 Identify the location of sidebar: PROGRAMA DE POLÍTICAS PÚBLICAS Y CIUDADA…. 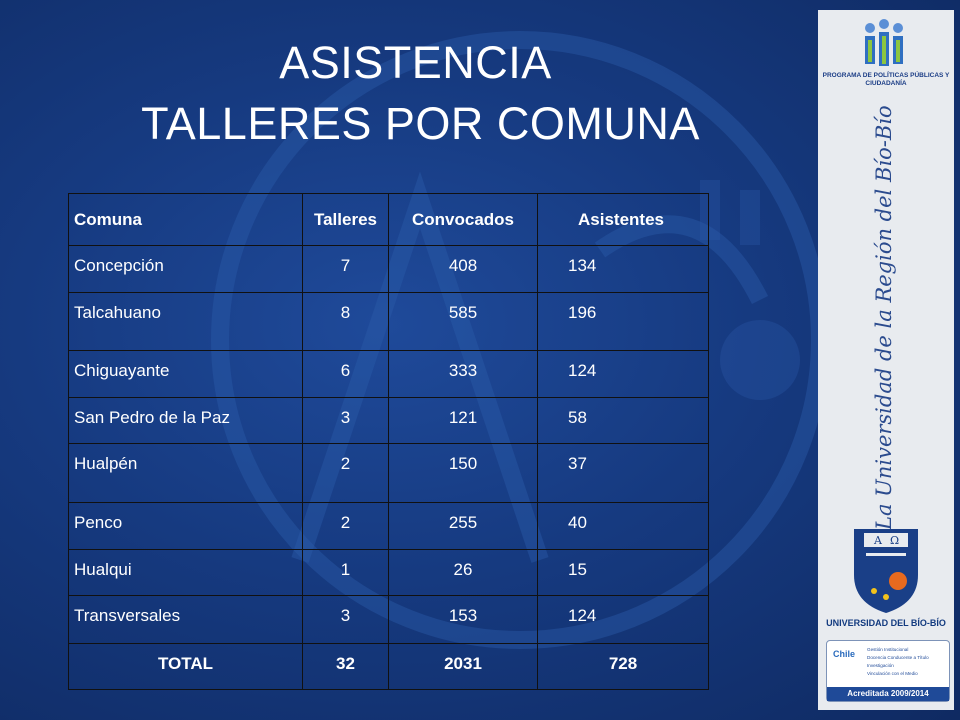
(886, 360).